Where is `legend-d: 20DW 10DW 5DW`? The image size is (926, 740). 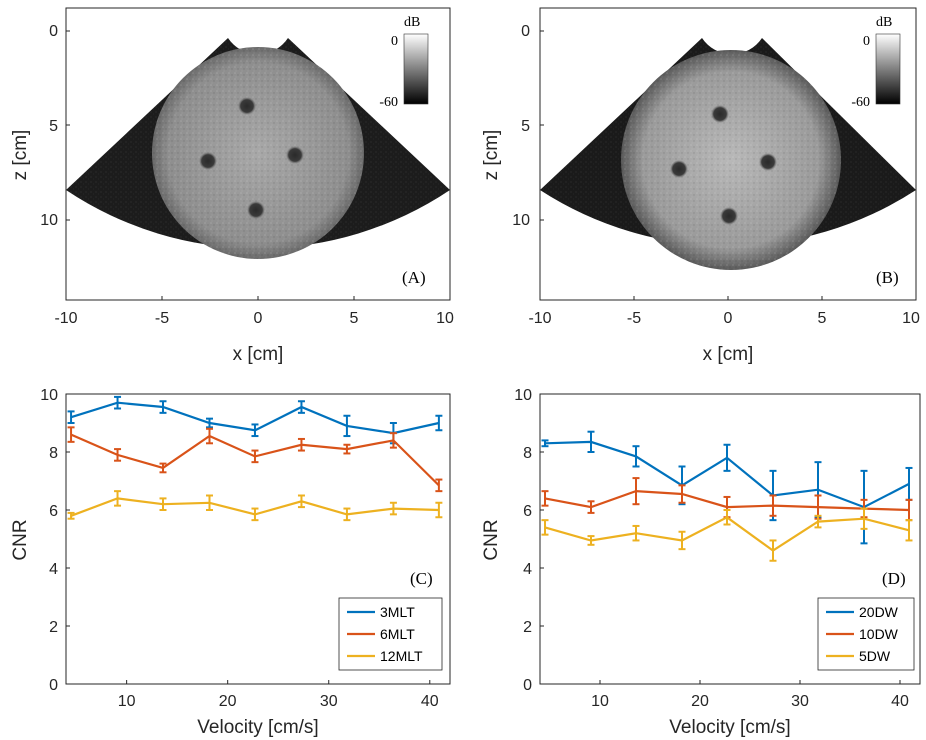
legend-d: 20DW 10DW 5DW is located at coordinates (866, 634).